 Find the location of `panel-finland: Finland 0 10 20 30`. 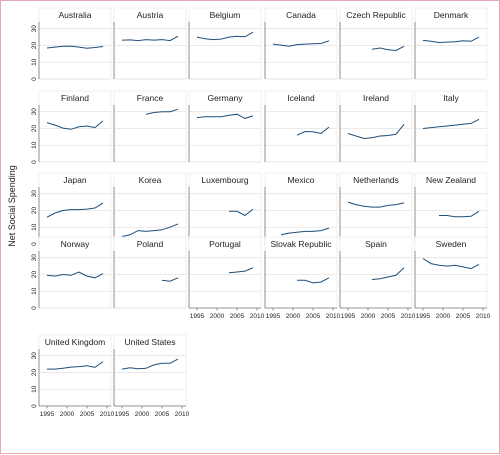

panel-finland: Finland 0 10 20 30 is located at coordinates (71, 127).